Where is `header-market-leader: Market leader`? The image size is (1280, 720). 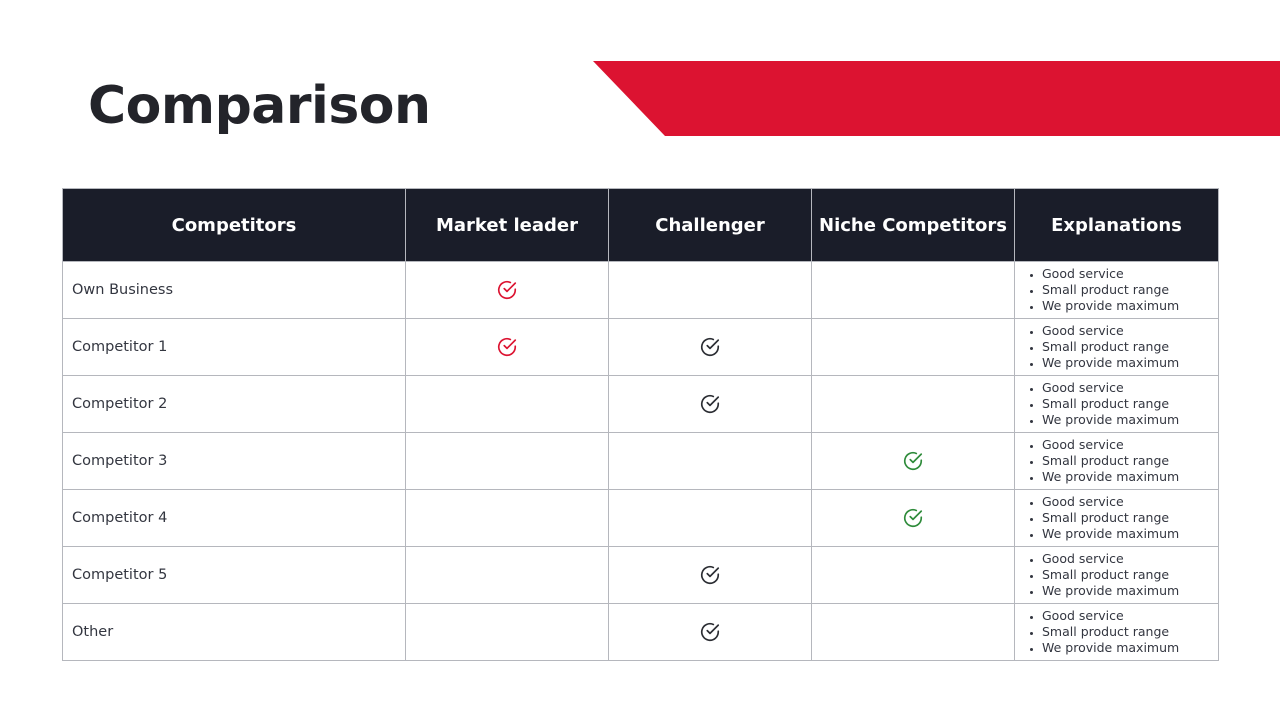 header-market-leader: Market leader is located at coordinates (507, 225).